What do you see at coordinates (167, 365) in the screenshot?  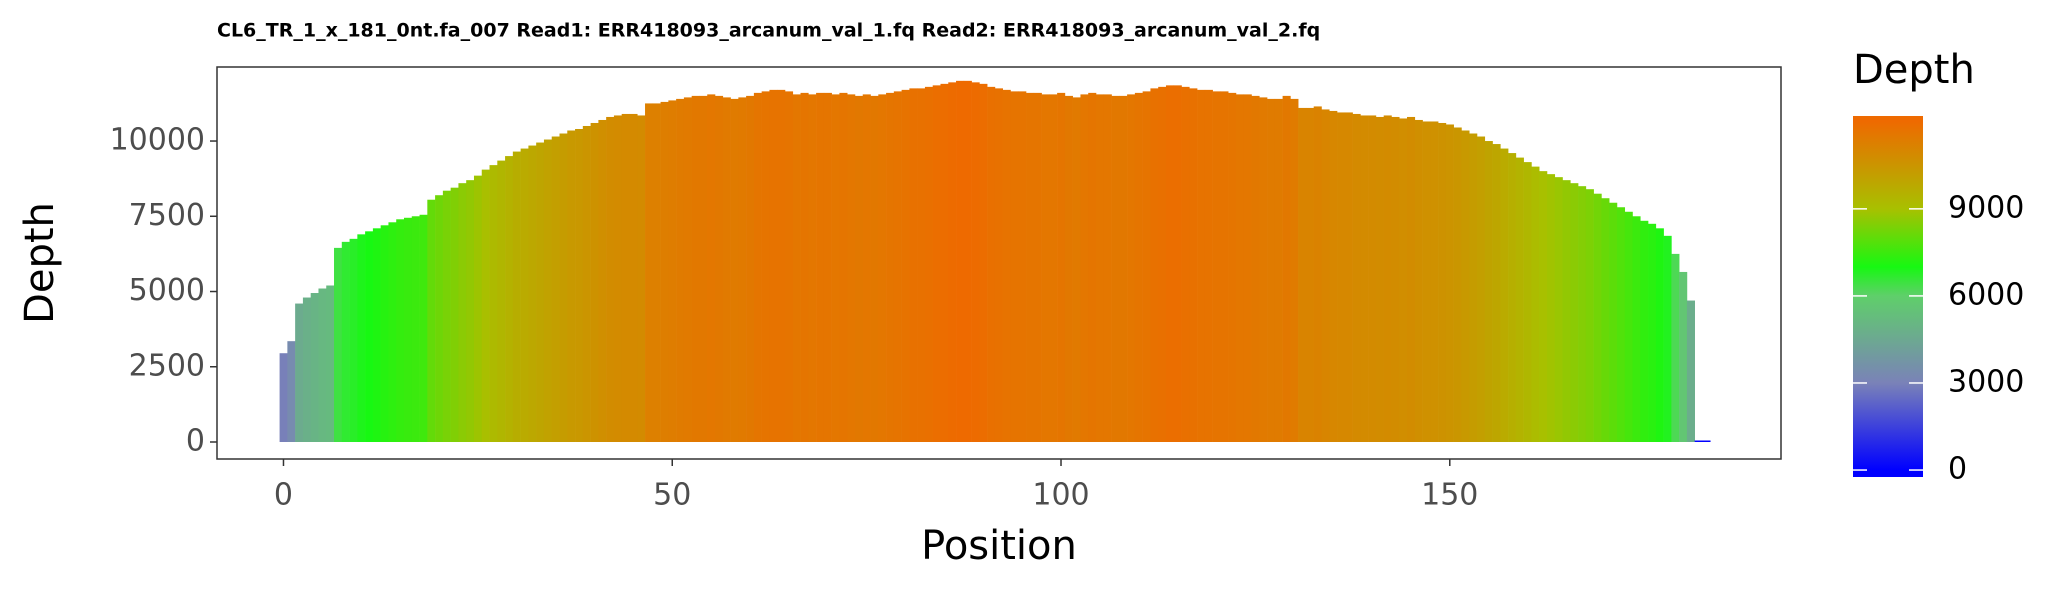 I see `y-tick-label: 2500` at bounding box center [167, 365].